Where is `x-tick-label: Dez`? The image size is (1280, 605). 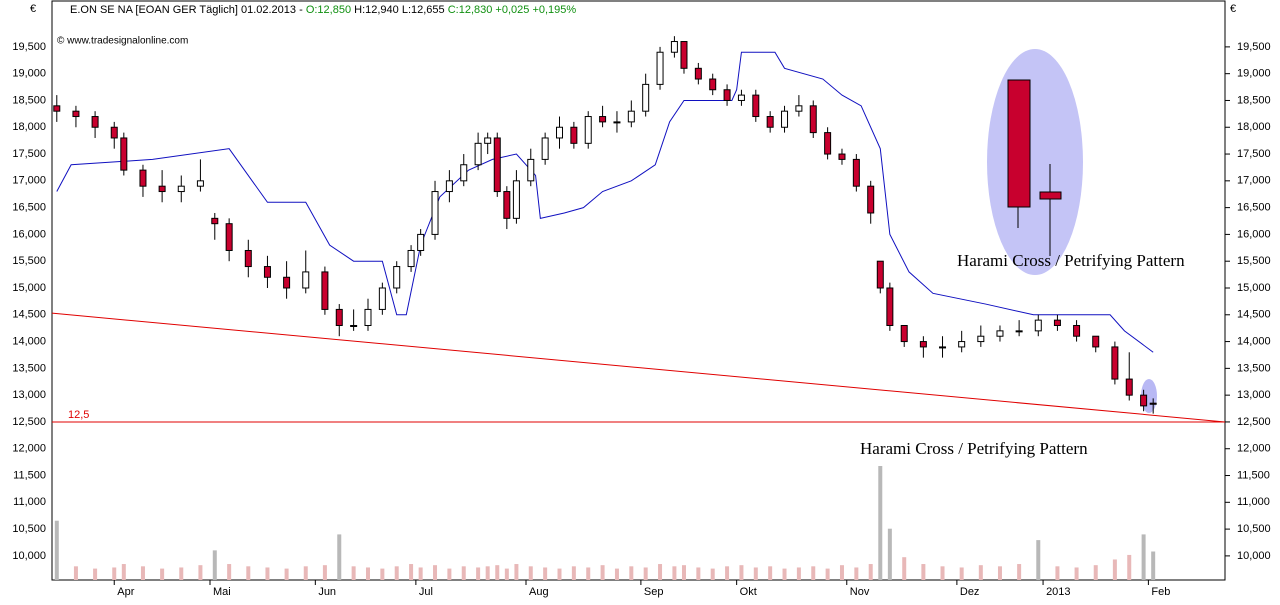
x-tick-label: Dez is located at coordinates (970, 592).